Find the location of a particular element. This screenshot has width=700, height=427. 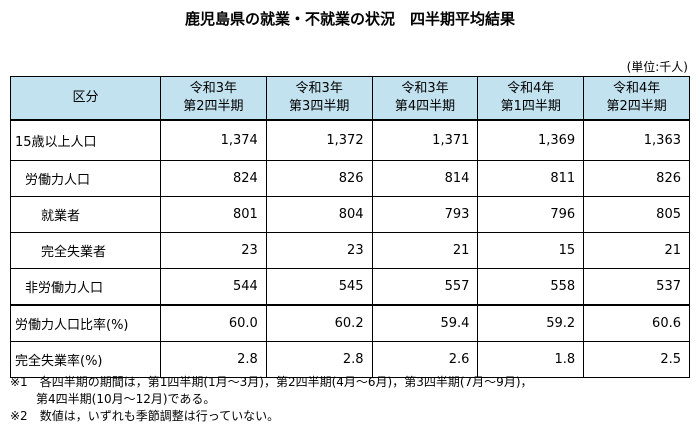

cell: 811 is located at coordinates (531, 178).